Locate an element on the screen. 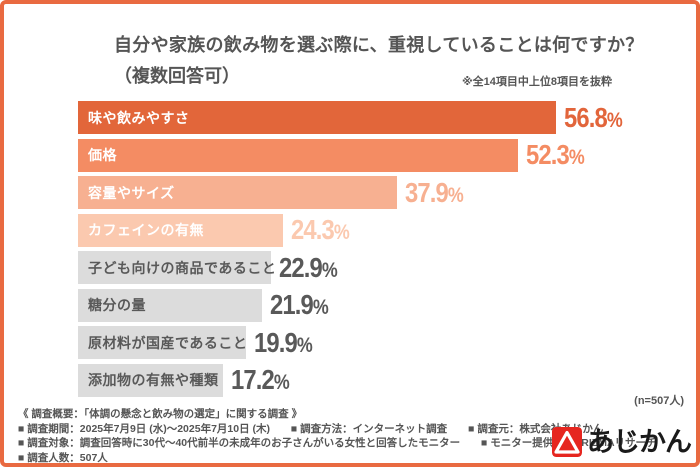  bar: カフェインの有無 is located at coordinates (180, 230).